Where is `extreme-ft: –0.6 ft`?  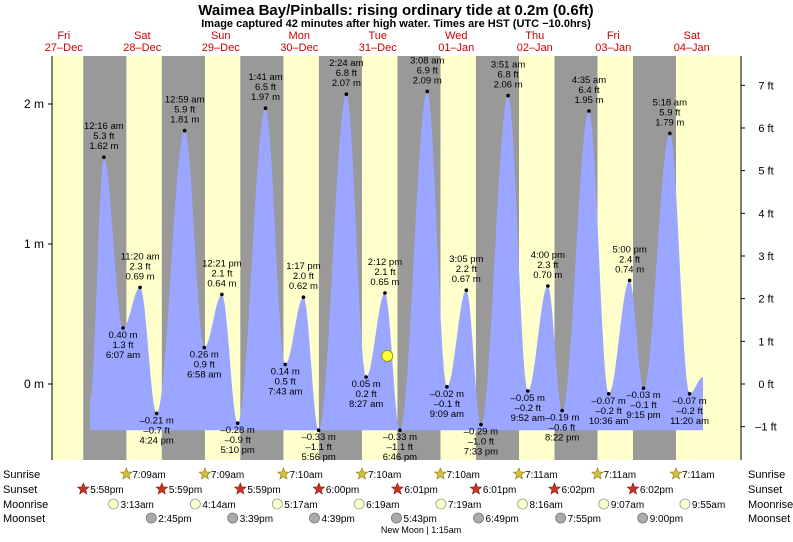
extreme-ft: –0.6 ft is located at coordinates (562, 428).